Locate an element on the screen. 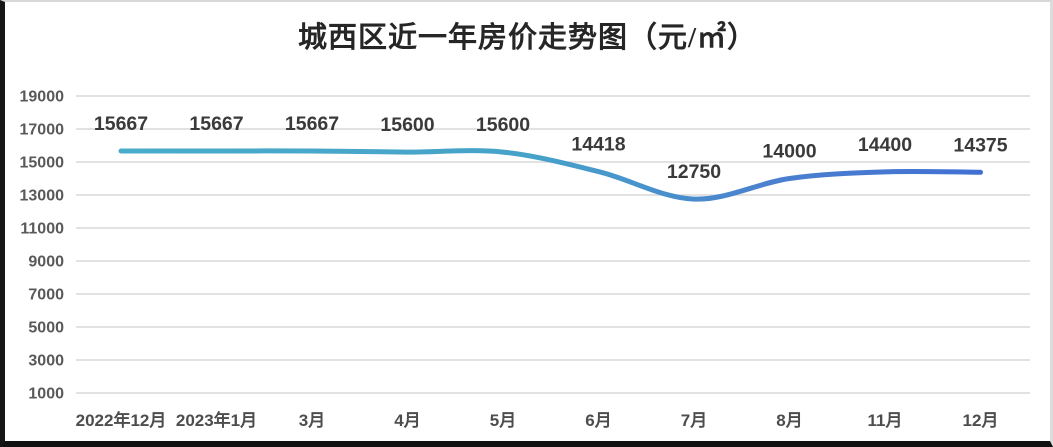 The width and height of the screenshot is (1053, 447). y-tick-label: 1000 is located at coordinates (46, 394).